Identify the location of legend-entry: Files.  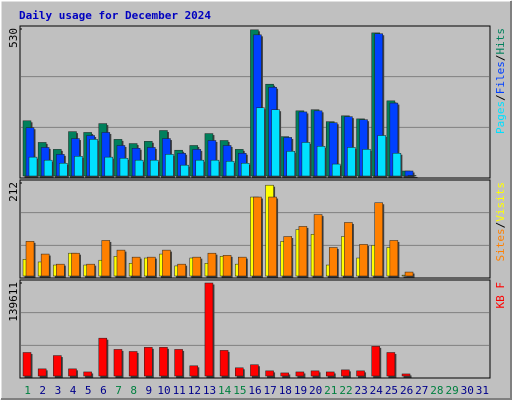
(500, 77).